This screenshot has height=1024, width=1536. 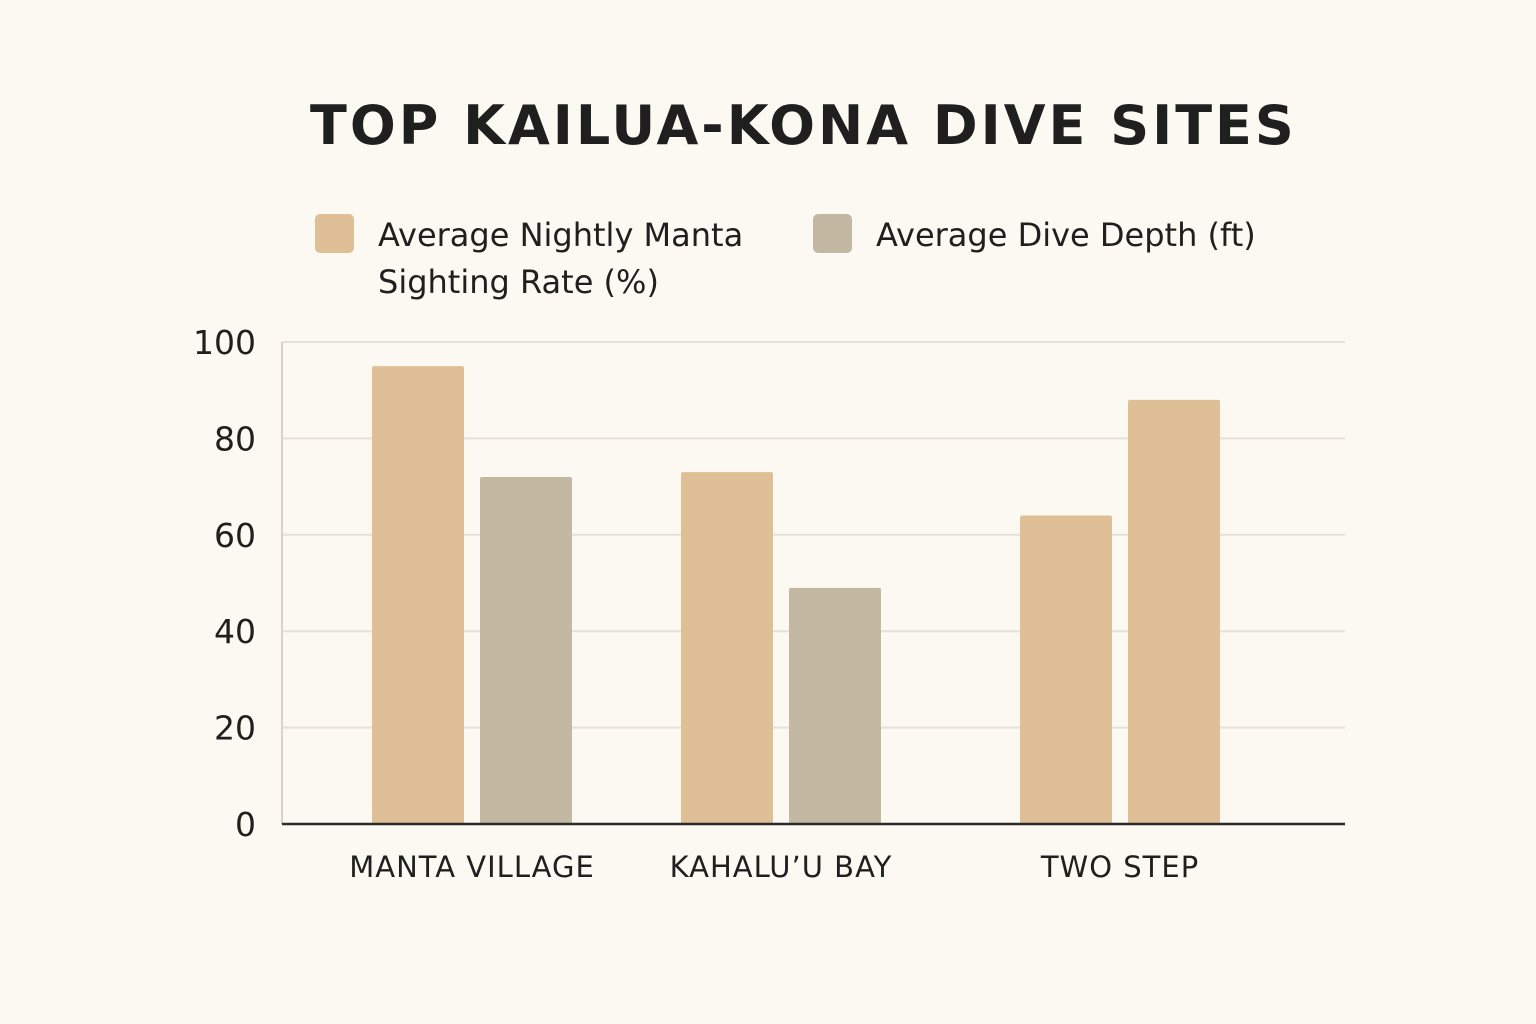 What do you see at coordinates (235, 631) in the screenshot?
I see `y-tick-label-40: 40` at bounding box center [235, 631].